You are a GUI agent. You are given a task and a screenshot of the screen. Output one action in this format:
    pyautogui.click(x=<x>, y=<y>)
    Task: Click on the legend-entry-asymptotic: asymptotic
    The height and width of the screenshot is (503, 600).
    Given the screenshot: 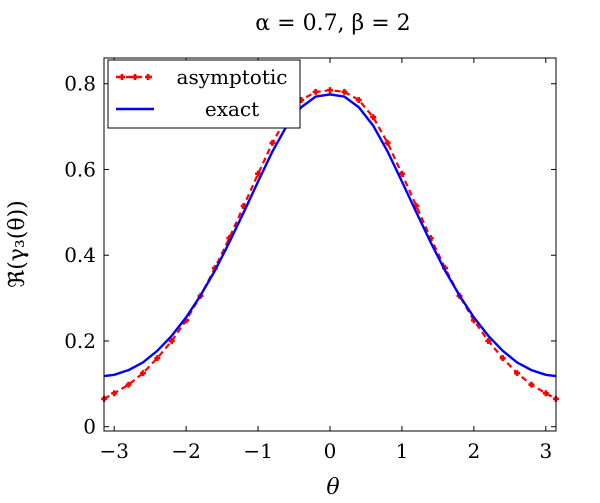 What is the action you would take?
    pyautogui.click(x=201, y=77)
    